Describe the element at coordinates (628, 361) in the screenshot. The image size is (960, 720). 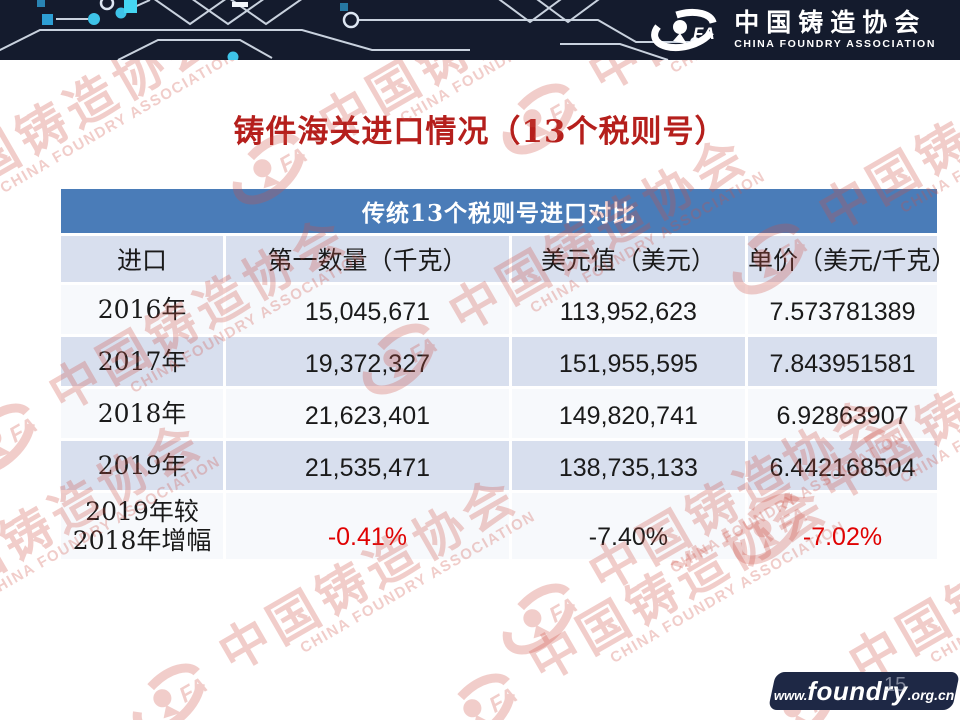
I see `cell-value: 151,955,595` at that location.